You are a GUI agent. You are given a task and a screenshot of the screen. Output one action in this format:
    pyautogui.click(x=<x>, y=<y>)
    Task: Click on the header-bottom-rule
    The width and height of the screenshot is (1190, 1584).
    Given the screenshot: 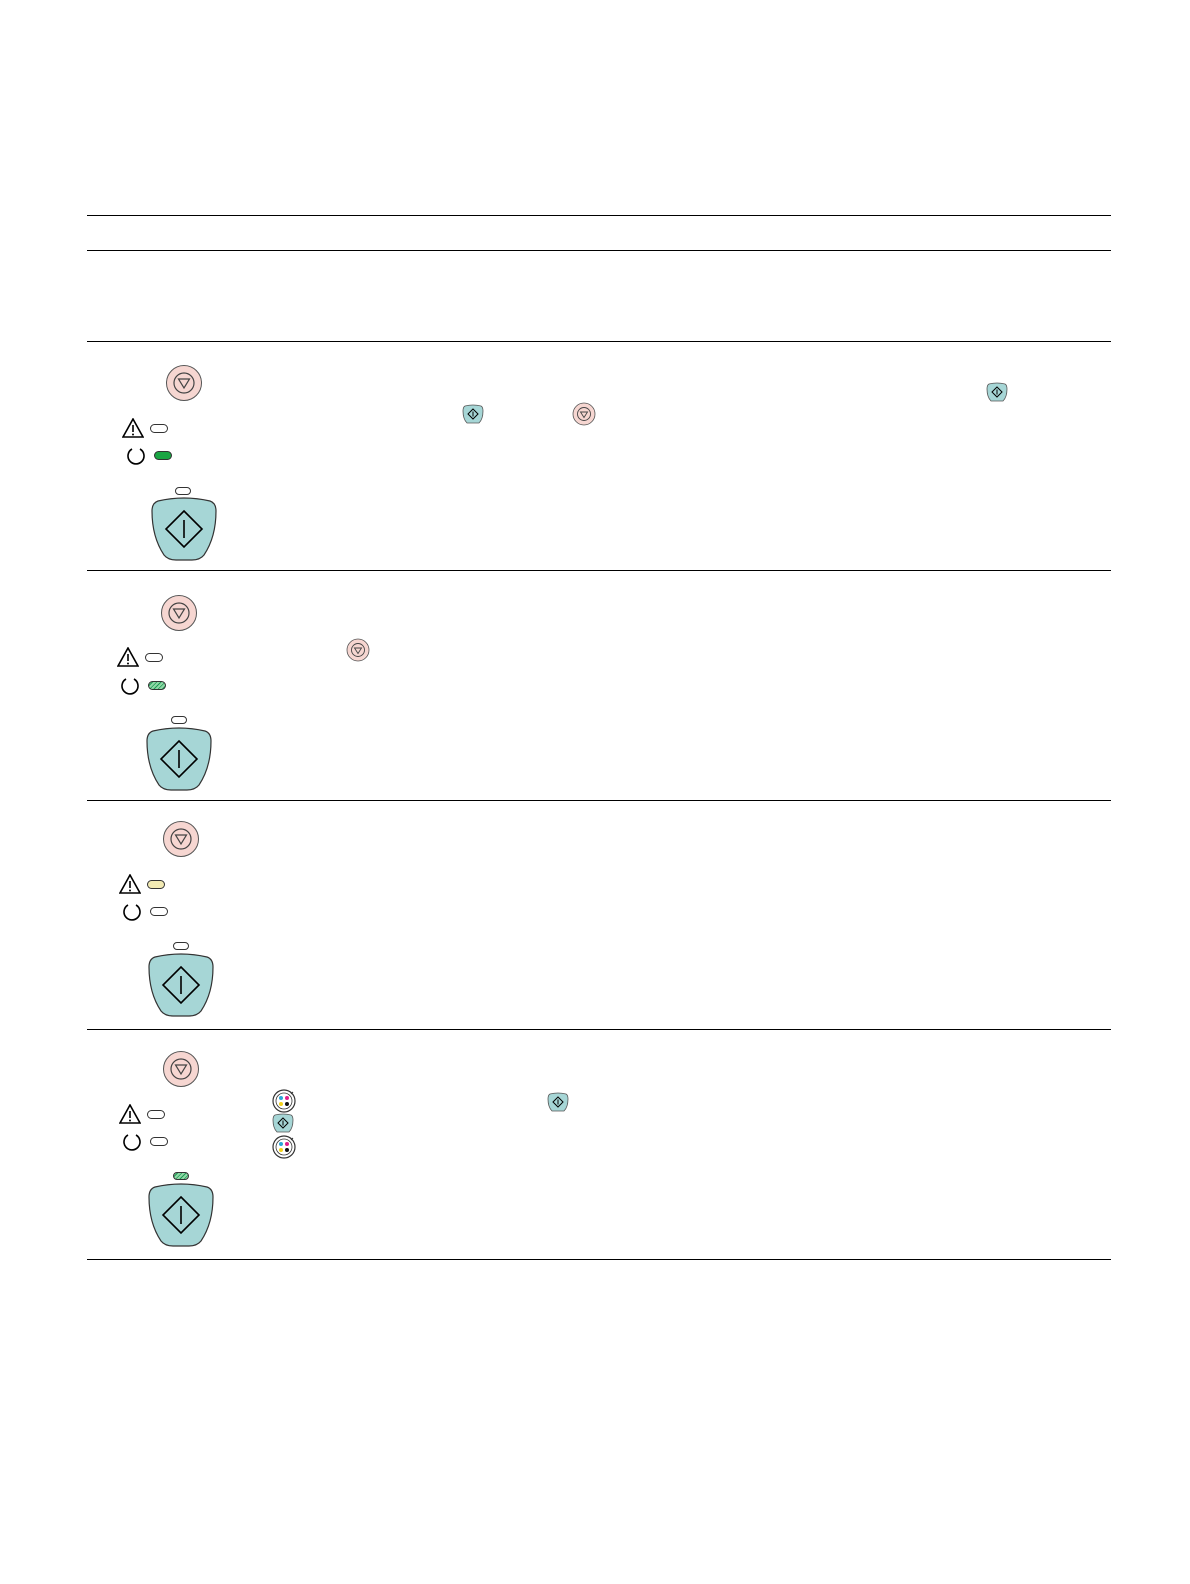 What is the action you would take?
    pyautogui.click(x=599, y=250)
    